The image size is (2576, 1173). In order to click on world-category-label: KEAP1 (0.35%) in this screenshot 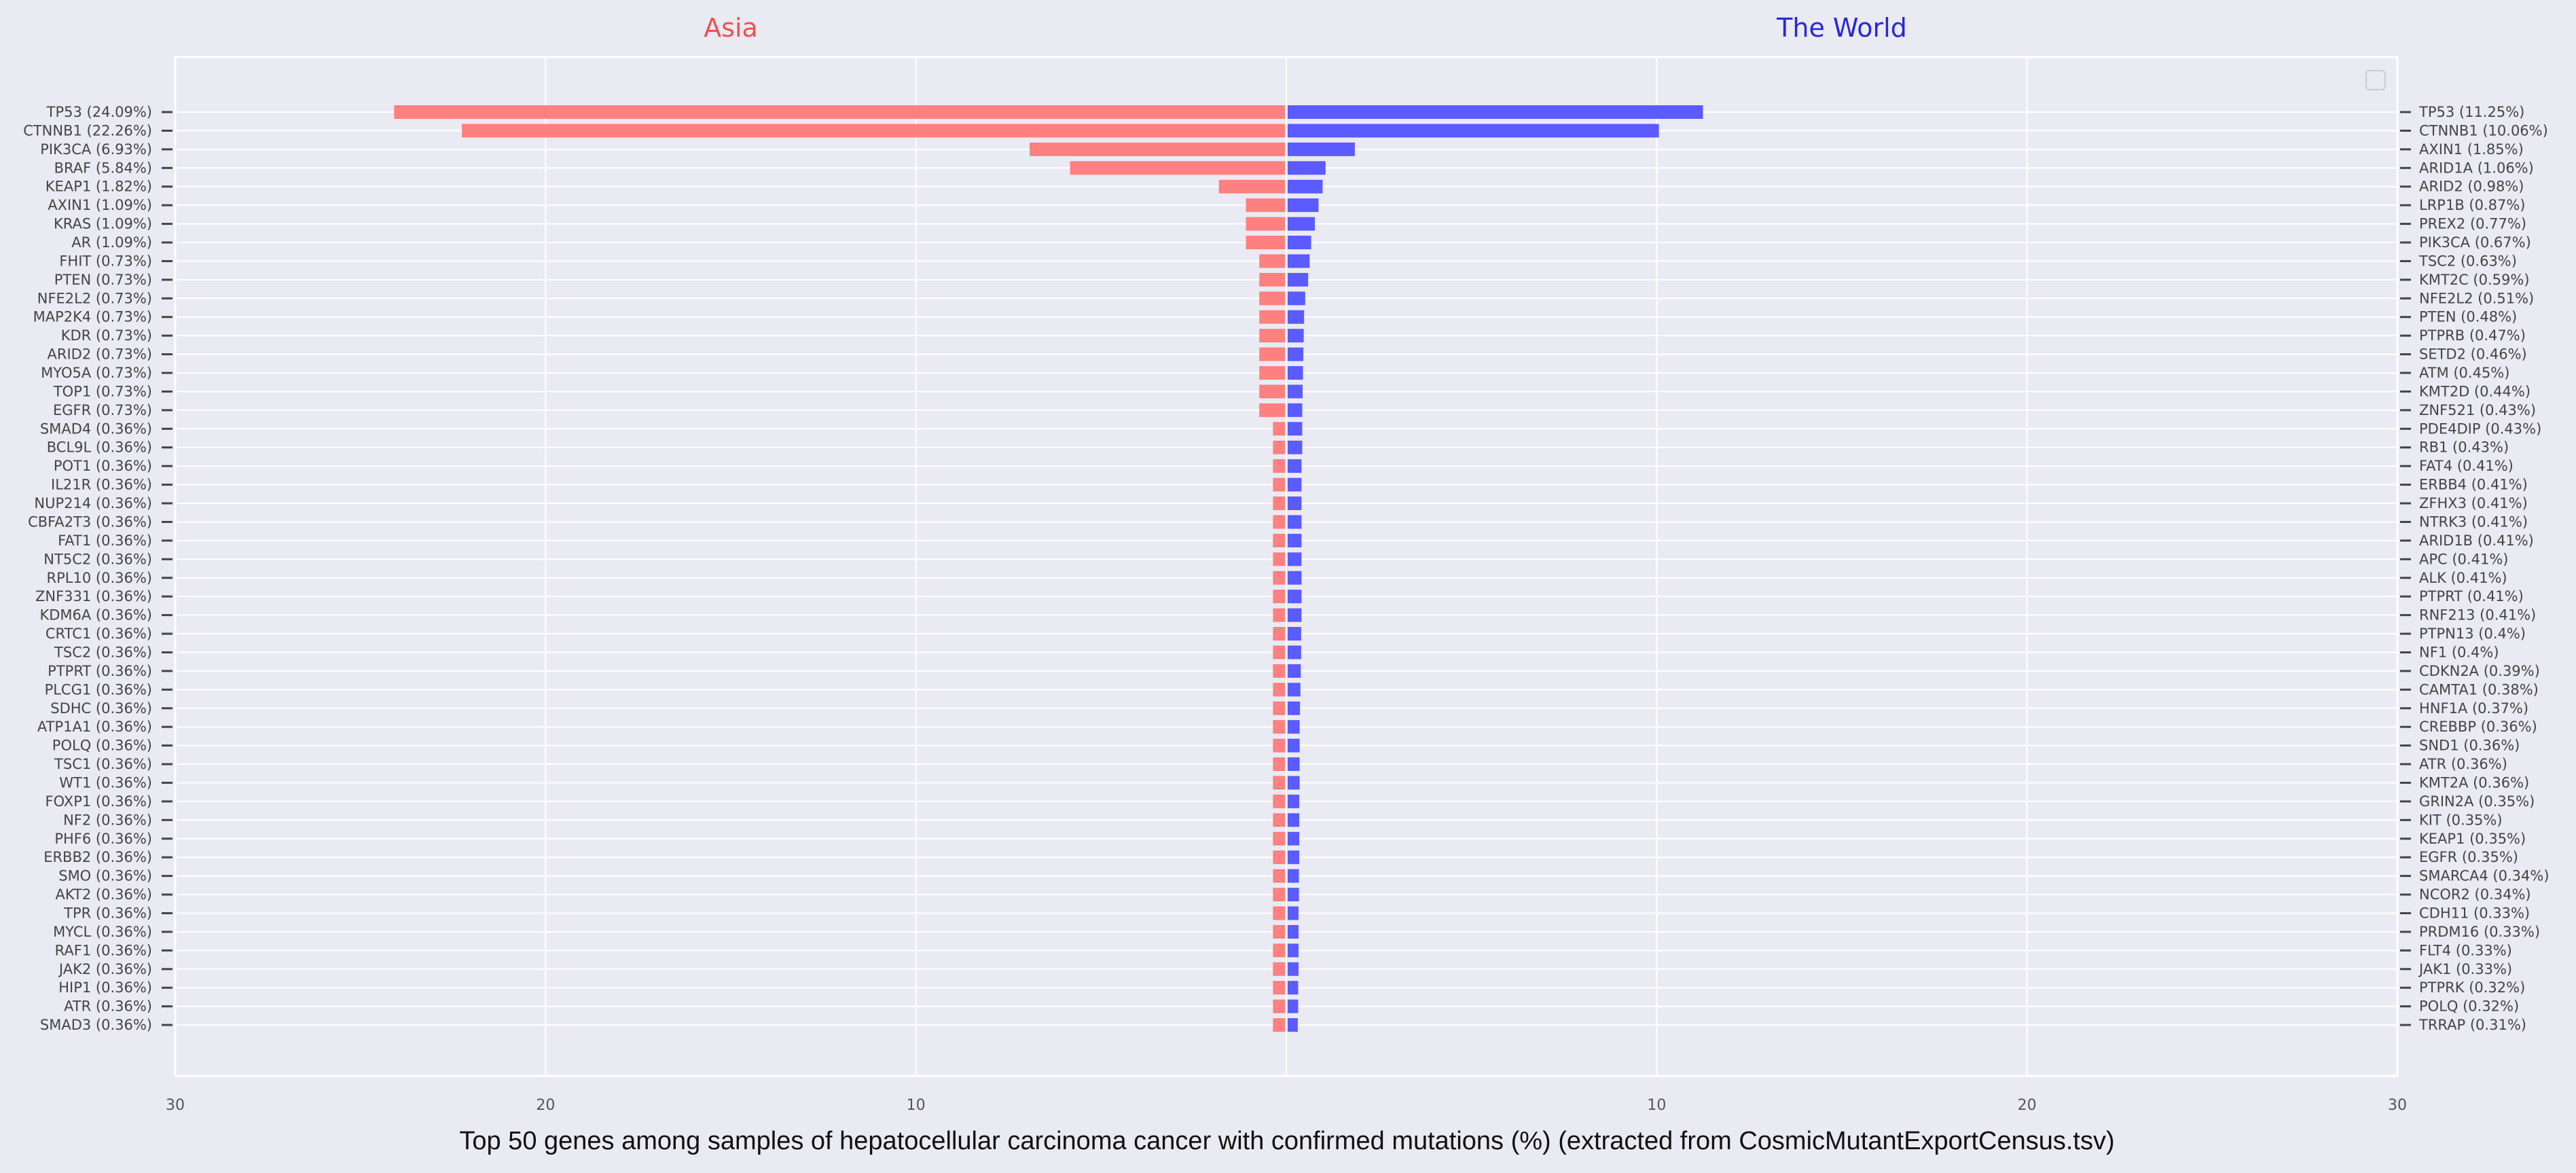, I will do `click(2472, 839)`.